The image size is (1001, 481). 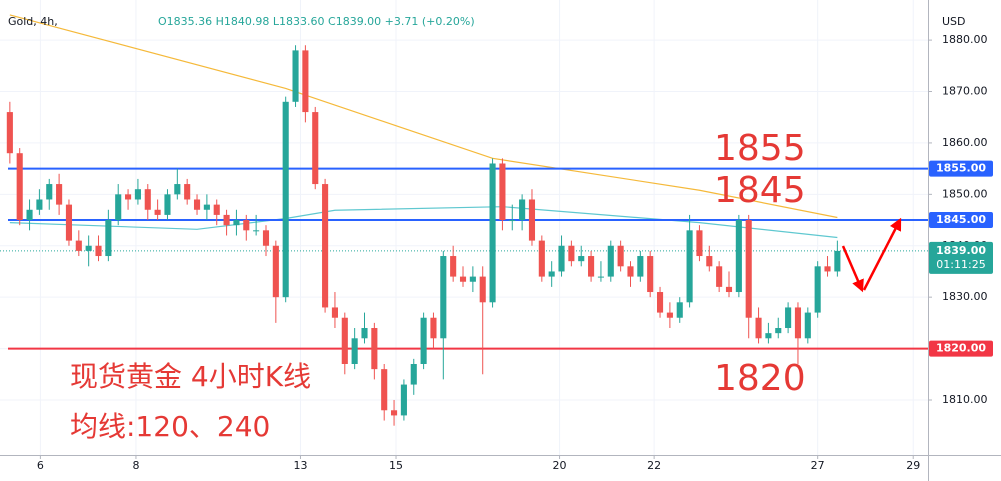 What do you see at coordinates (961, 250) in the screenshot?
I see `price-tag-label: 1839.00` at bounding box center [961, 250].